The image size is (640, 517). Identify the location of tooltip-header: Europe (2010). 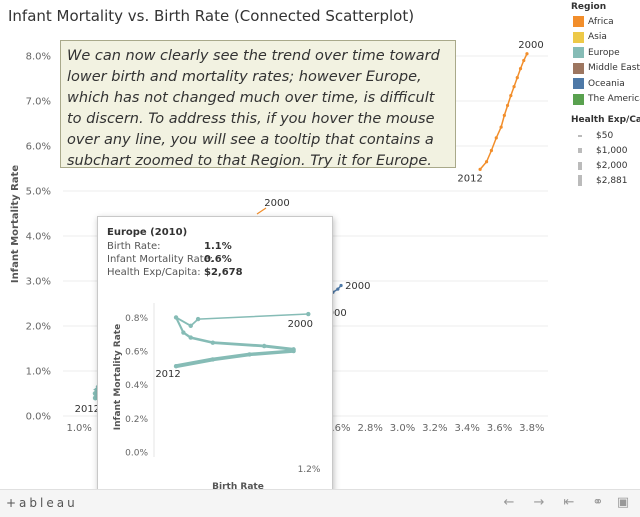
(147, 232).